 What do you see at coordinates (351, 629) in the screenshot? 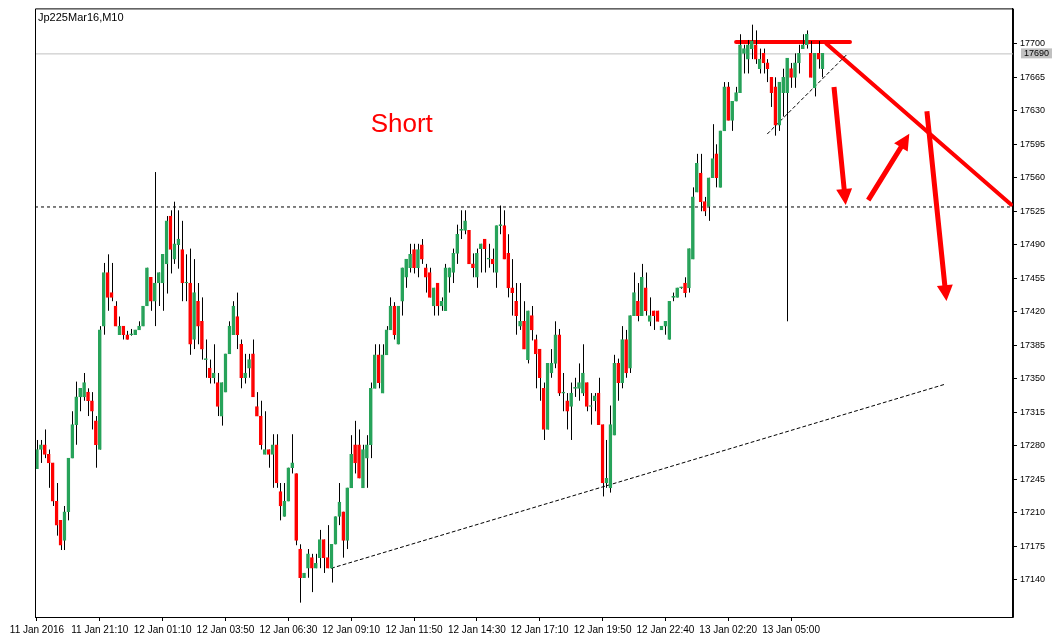
I see `x-tick-label: 12 Jan 09:10` at bounding box center [351, 629].